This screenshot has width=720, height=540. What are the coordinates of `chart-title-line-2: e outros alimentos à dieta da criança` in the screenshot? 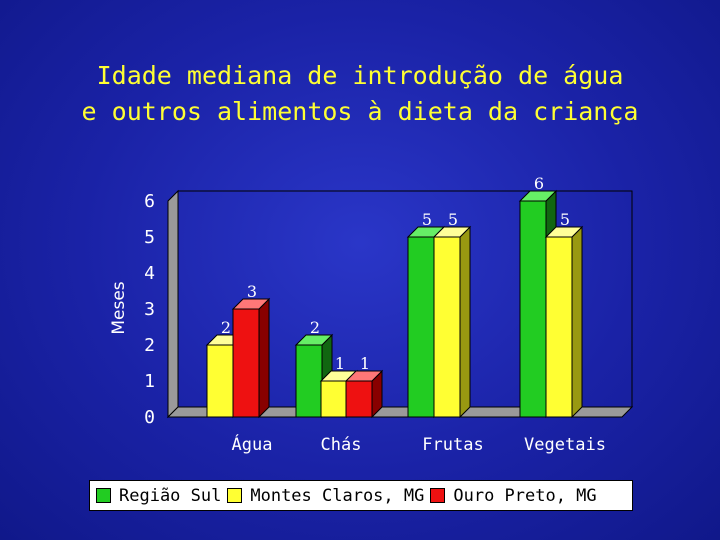 It's located at (360, 111).